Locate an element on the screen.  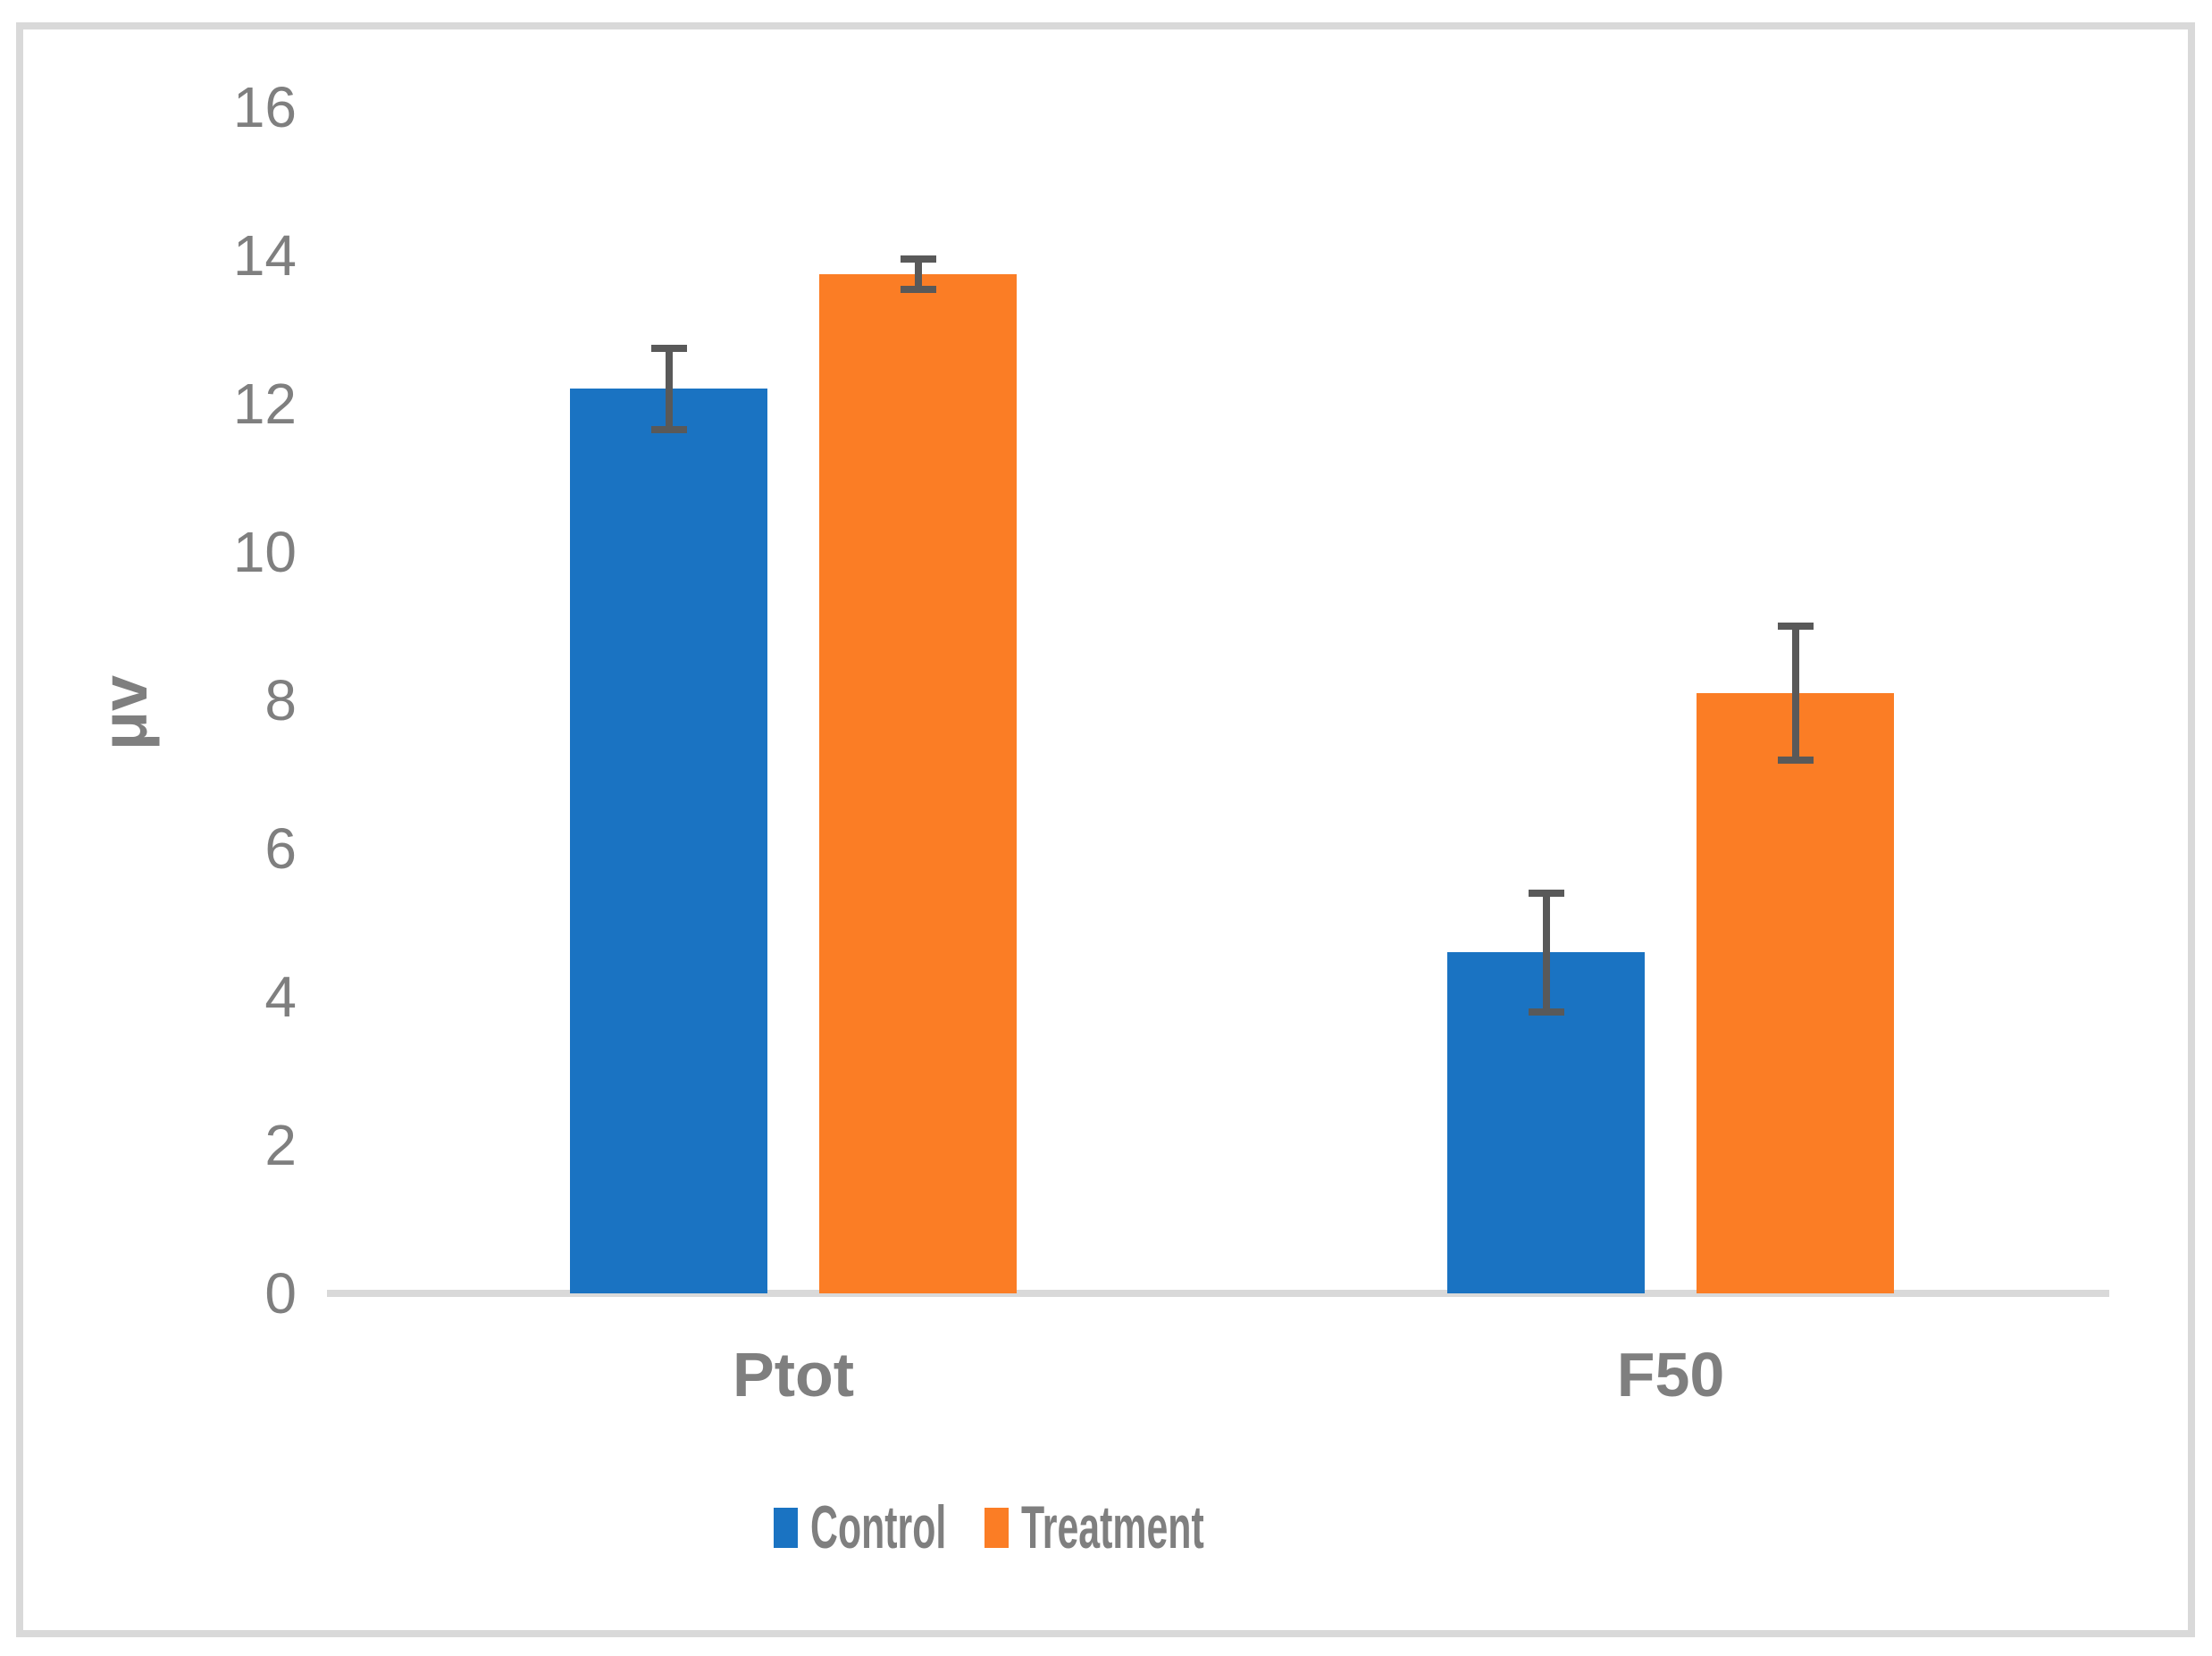
legend: Control Treatment is located at coordinates (989, 1527).